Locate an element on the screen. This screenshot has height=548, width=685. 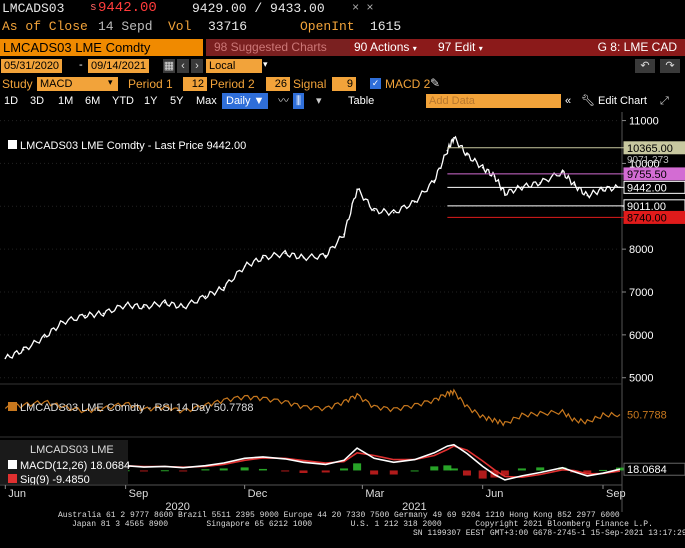
x-tick-label: Jun is located at coordinates (17, 494).